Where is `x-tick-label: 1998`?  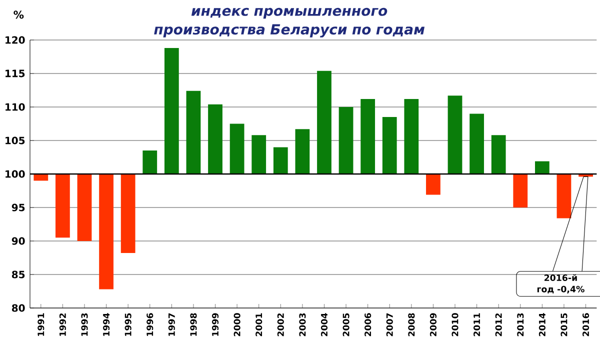
x-tick-label: 1998 is located at coordinates (193, 324).